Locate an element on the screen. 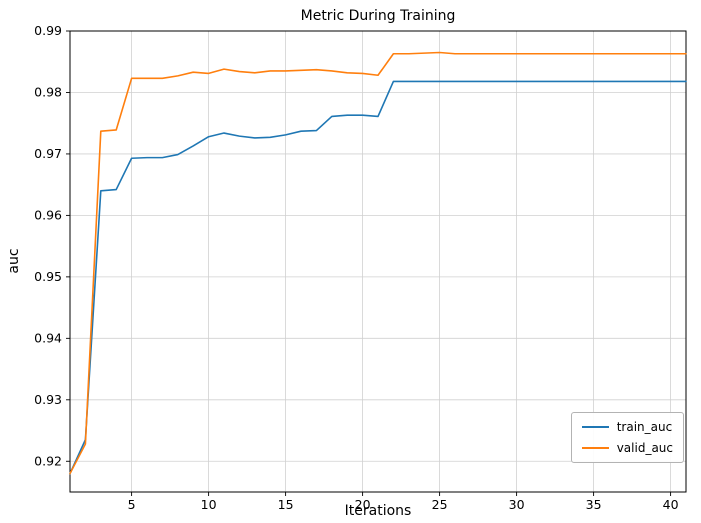 The height and width of the screenshot is (523, 701). x-tick-label: 10 is located at coordinates (209, 504).